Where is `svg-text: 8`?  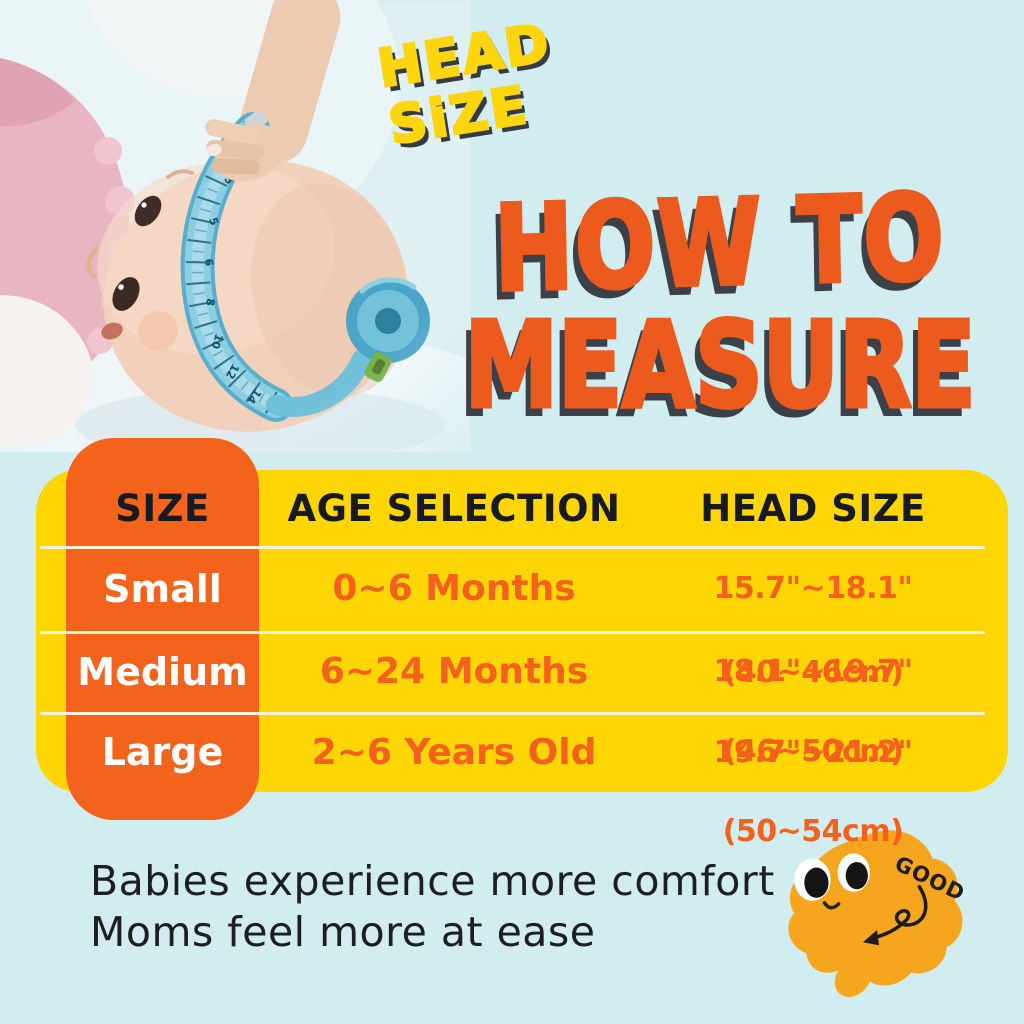 svg-text: 8 is located at coordinates (210, 302).